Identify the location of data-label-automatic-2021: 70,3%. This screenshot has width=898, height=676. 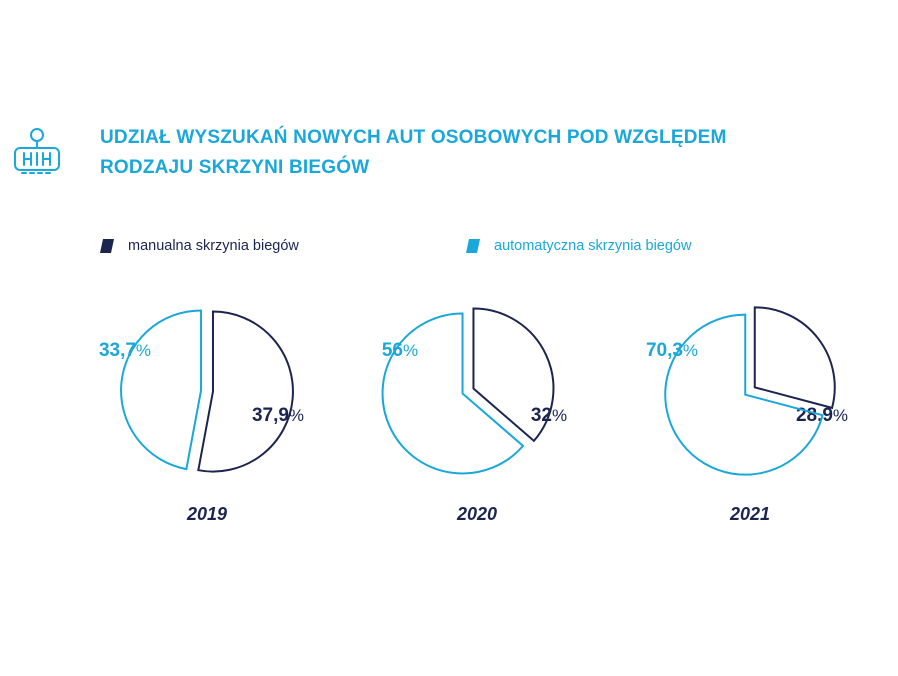
(672, 350).